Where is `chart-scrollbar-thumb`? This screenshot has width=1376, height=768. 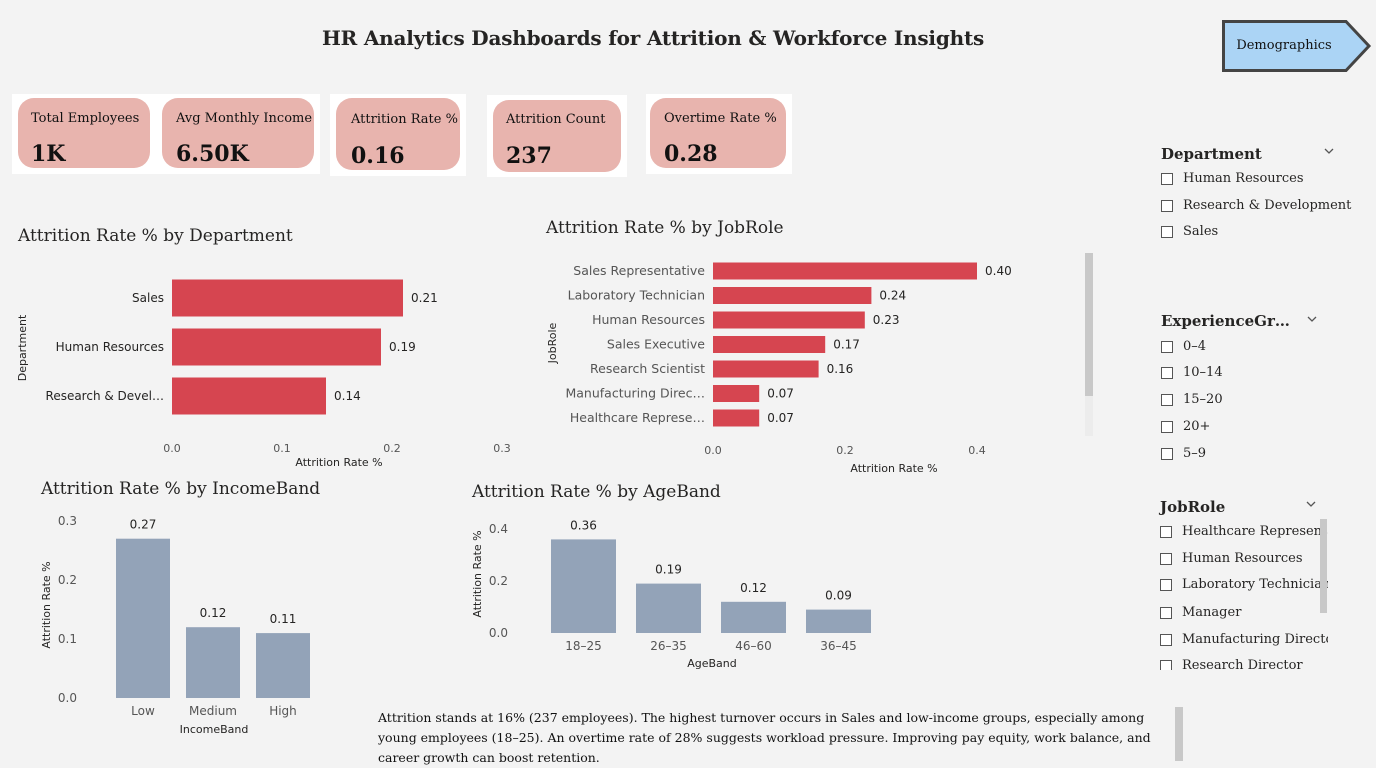 chart-scrollbar-thumb is located at coordinates (1089, 324).